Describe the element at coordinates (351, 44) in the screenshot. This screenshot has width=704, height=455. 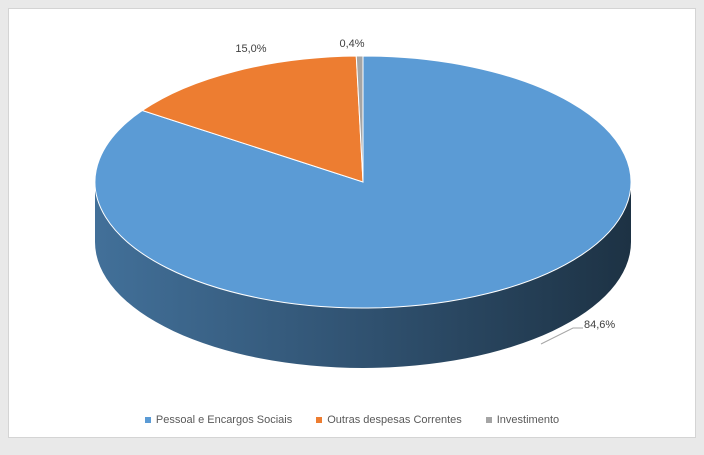
I see `data-label-investimento: 0,4%` at that location.